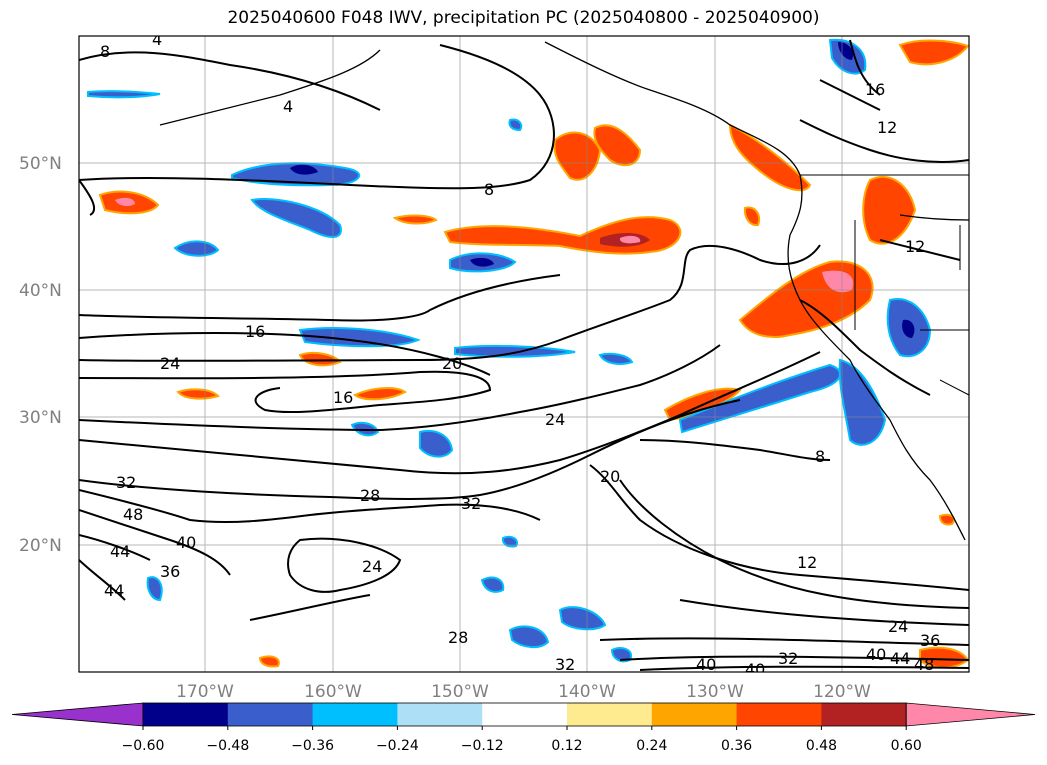 The image size is (1047, 765). Describe the element at coordinates (40, 546) in the screenshot. I see `lat-label: 20°N` at that location.